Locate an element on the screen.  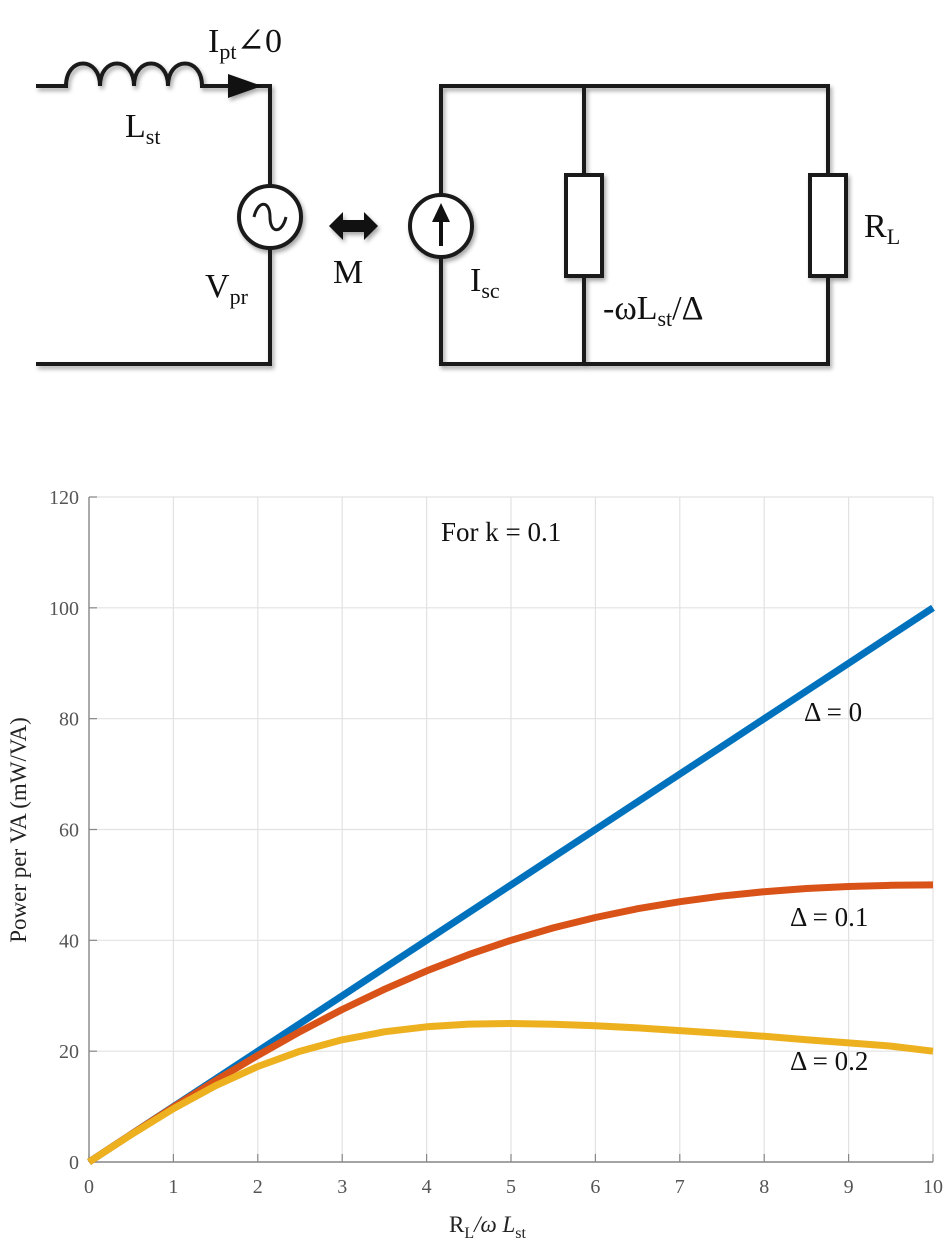
load-label-sub: L is located at coordinates (893, 236).